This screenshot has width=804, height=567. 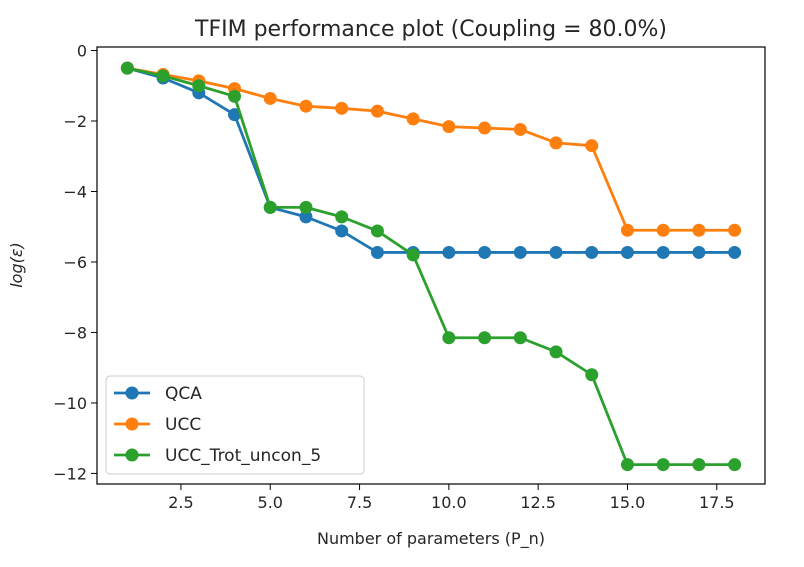 I want to click on y-tick-label: −8, so click(x=75, y=332).